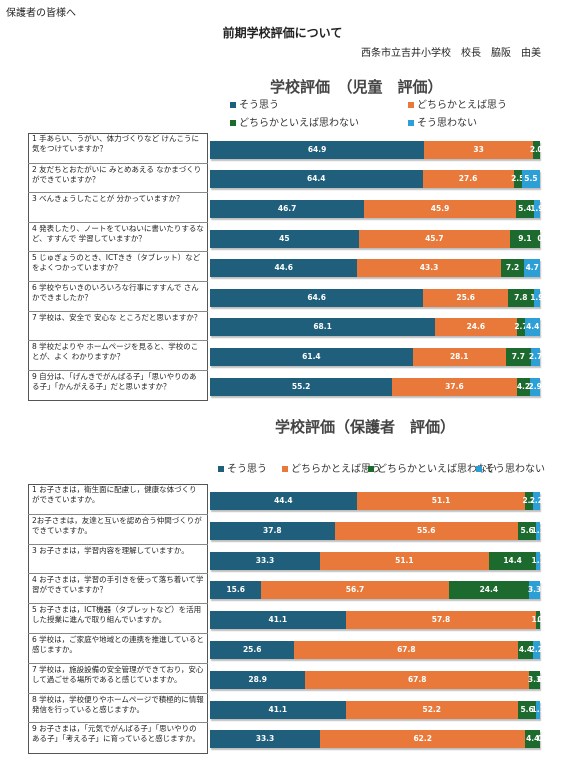 The width and height of the screenshot is (565, 763). I want to click on label-box, so click(118, 267).